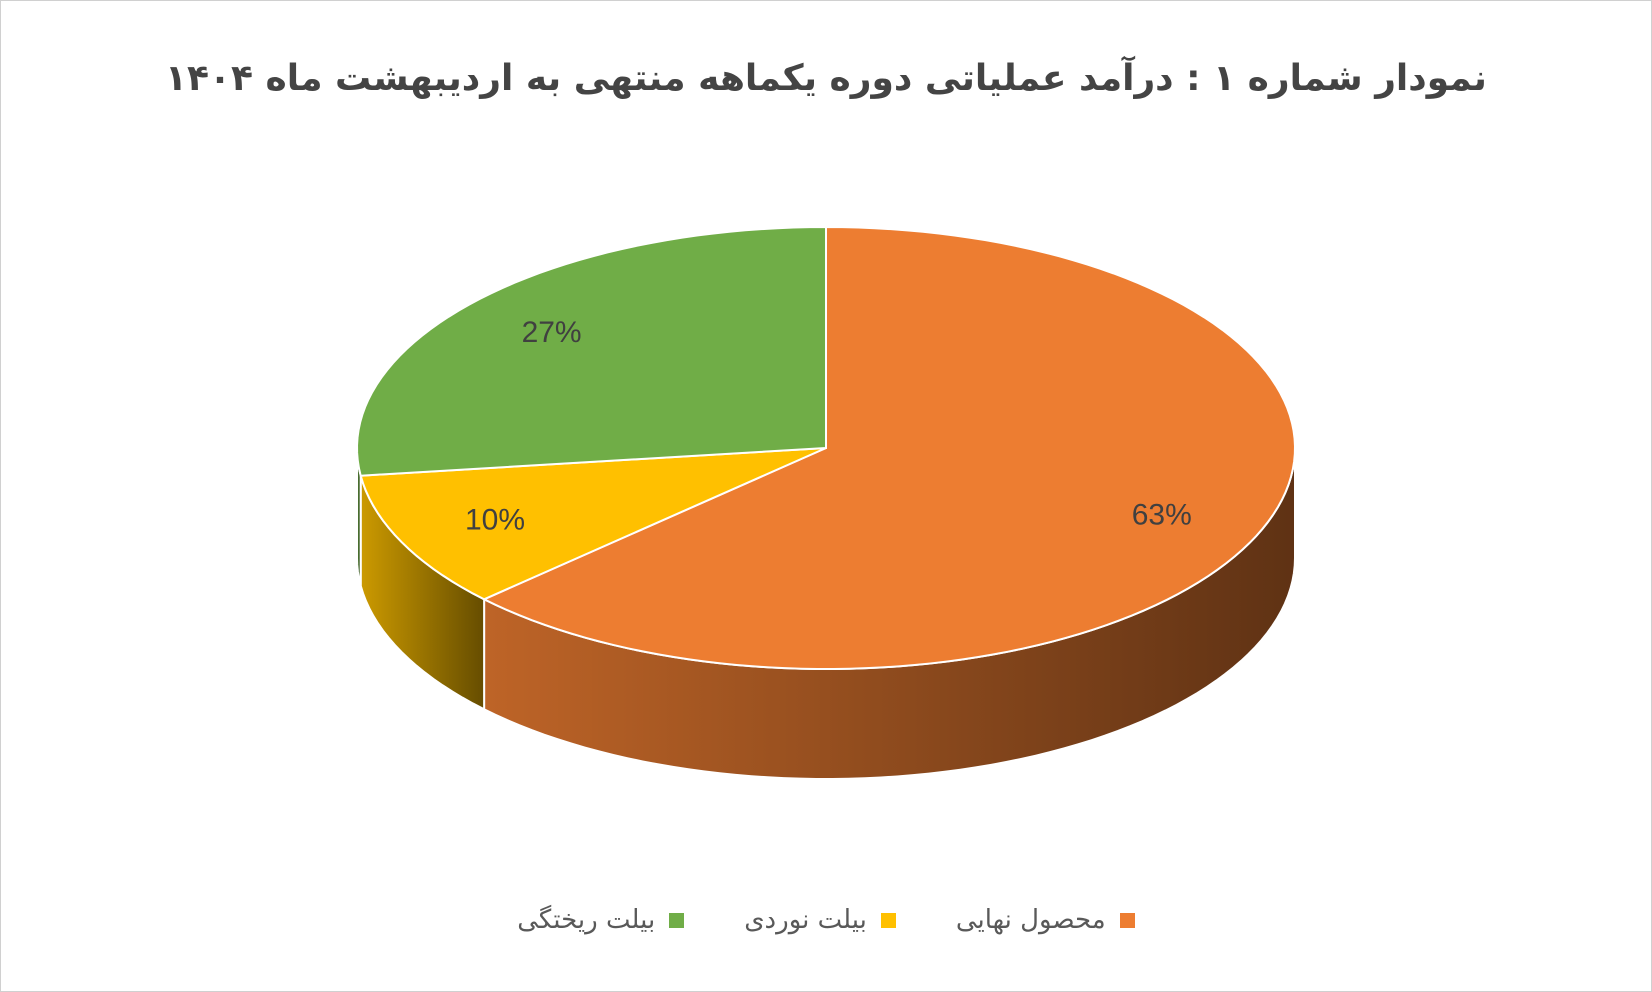 Image resolution: width=1652 pixels, height=992 pixels. Describe the element at coordinates (495, 519) in the screenshot. I see `value-label: 10%` at that location.